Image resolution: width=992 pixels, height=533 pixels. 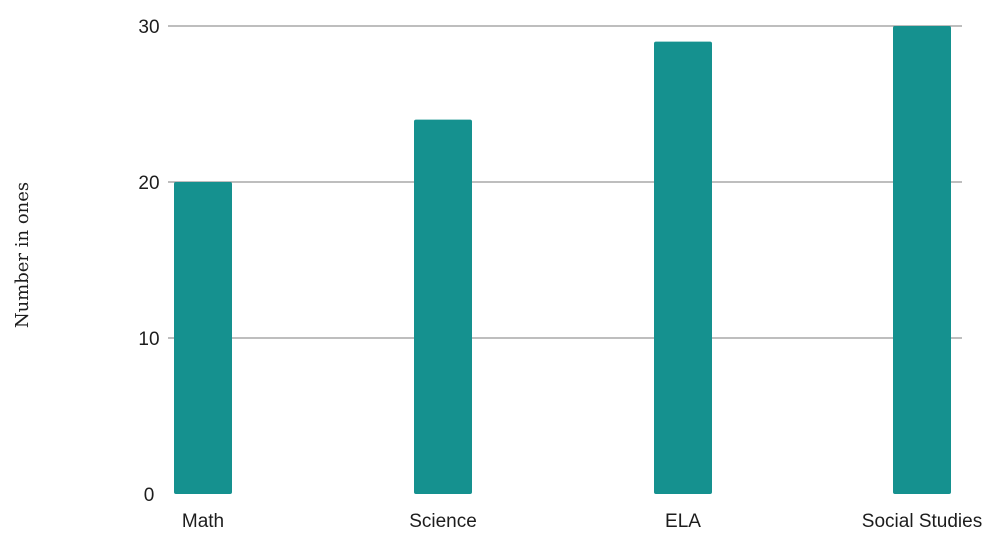 I want to click on x-category-labels: Math Science ELA Social Studies, so click(x=582, y=521).